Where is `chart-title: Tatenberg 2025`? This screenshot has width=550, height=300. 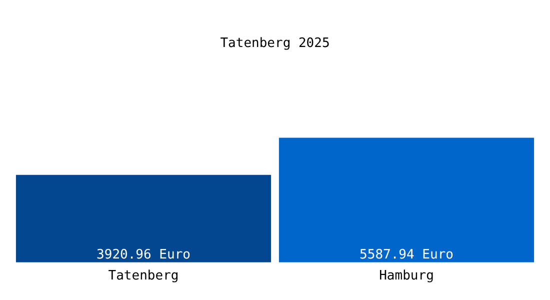 chart-title: Tatenberg 2025 is located at coordinates (275, 44).